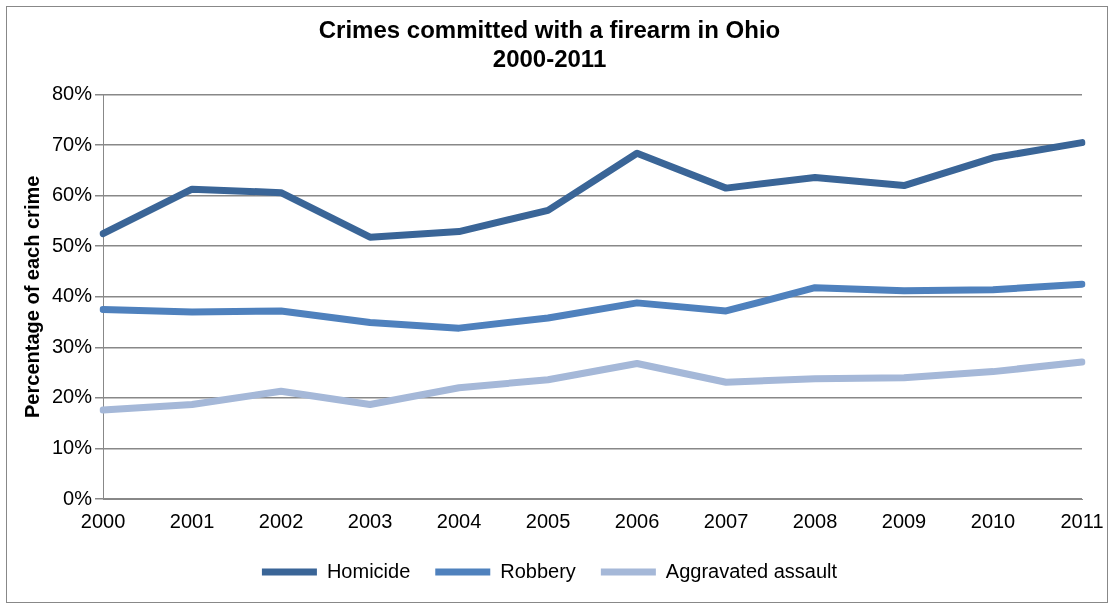 This screenshot has height=611, width=1116. What do you see at coordinates (549, 44) in the screenshot?
I see `chart-title: Crimes committed with a firearm in Ohio 2000-2011` at bounding box center [549, 44].